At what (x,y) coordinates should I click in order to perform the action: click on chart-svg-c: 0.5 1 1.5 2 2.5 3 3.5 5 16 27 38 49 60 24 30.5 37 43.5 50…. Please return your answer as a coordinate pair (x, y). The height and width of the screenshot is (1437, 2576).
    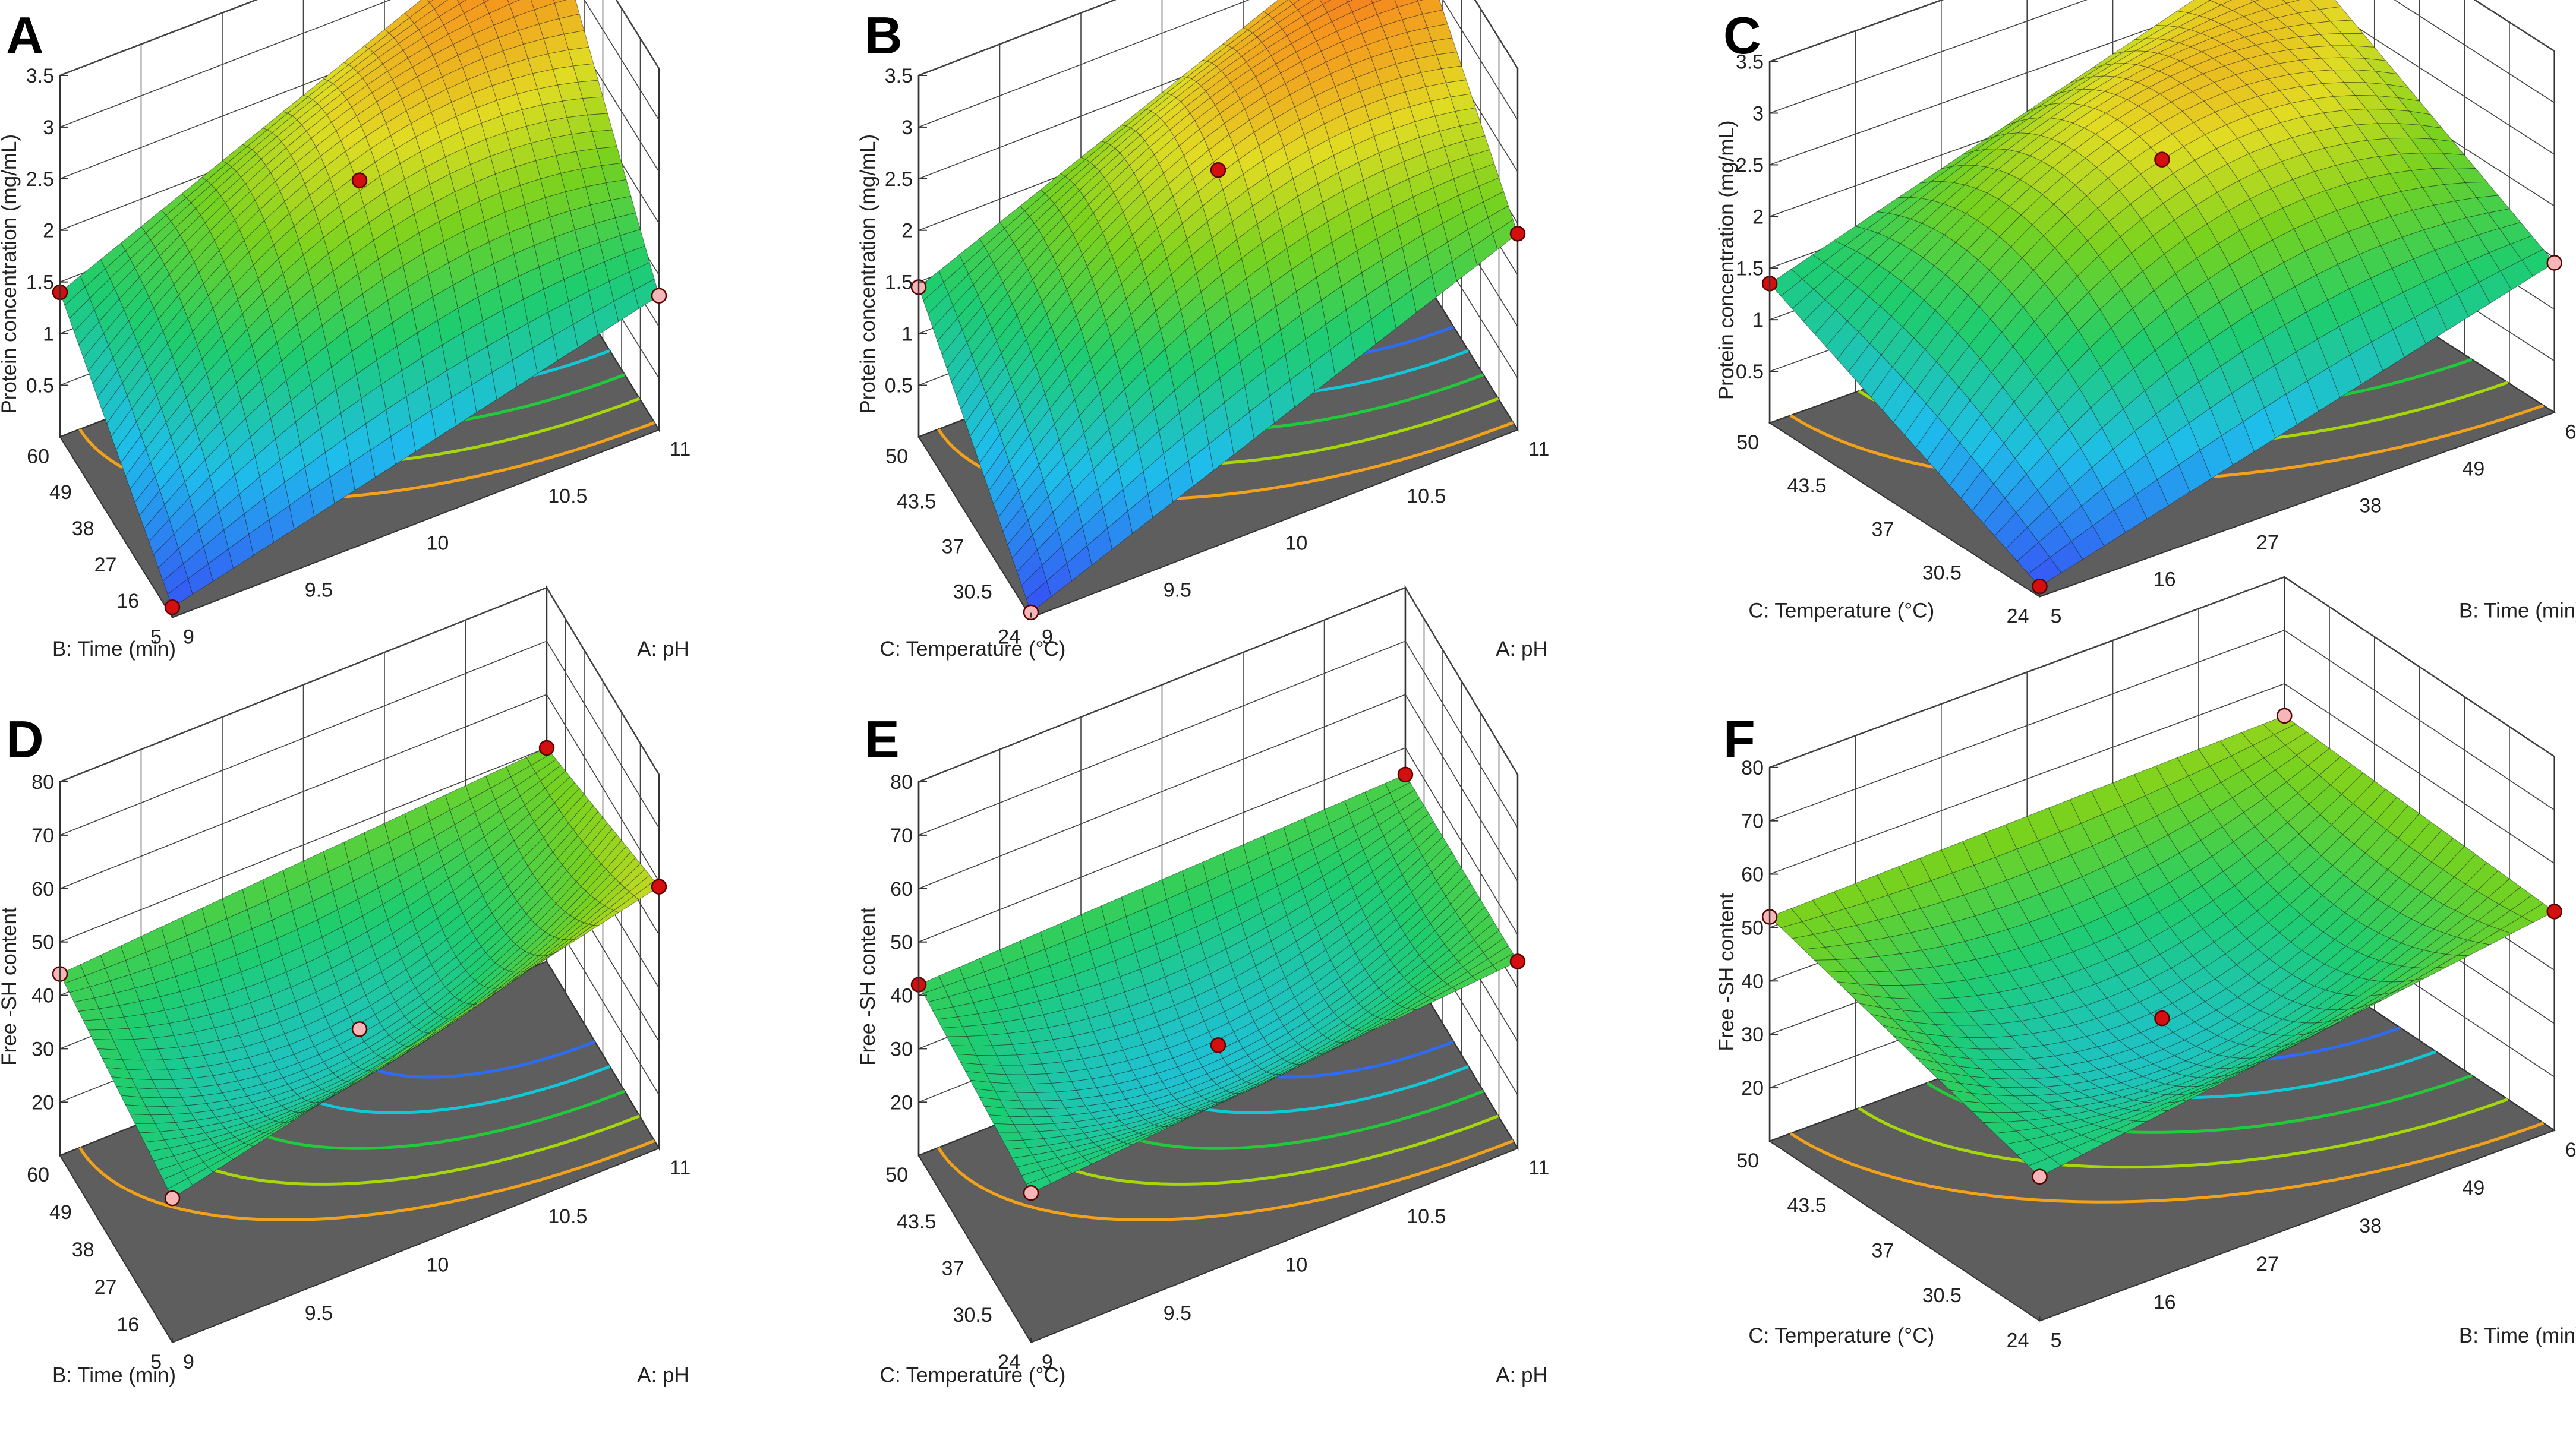
    Looking at the image, I should click on (2146, 314).